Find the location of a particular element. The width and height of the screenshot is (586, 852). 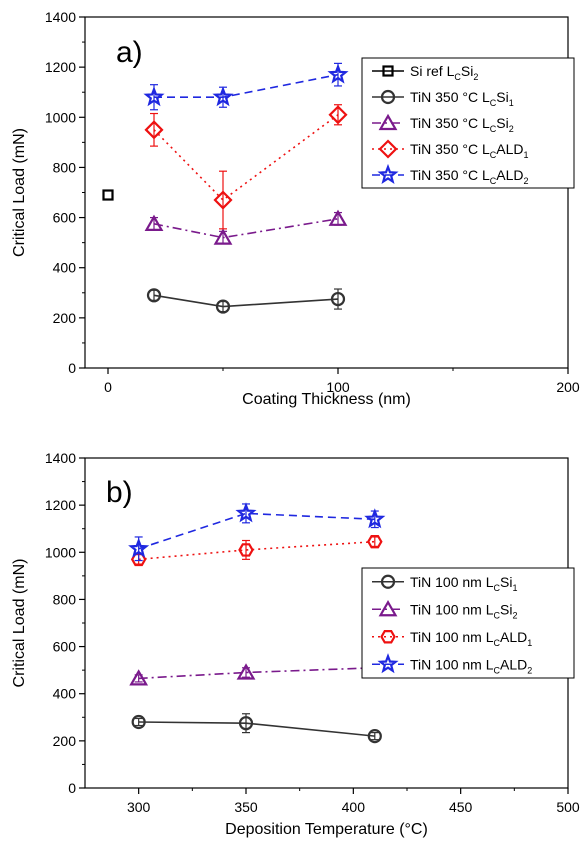

legend-label: TiN 100 nm LCSi2 is located at coordinates (463, 610).